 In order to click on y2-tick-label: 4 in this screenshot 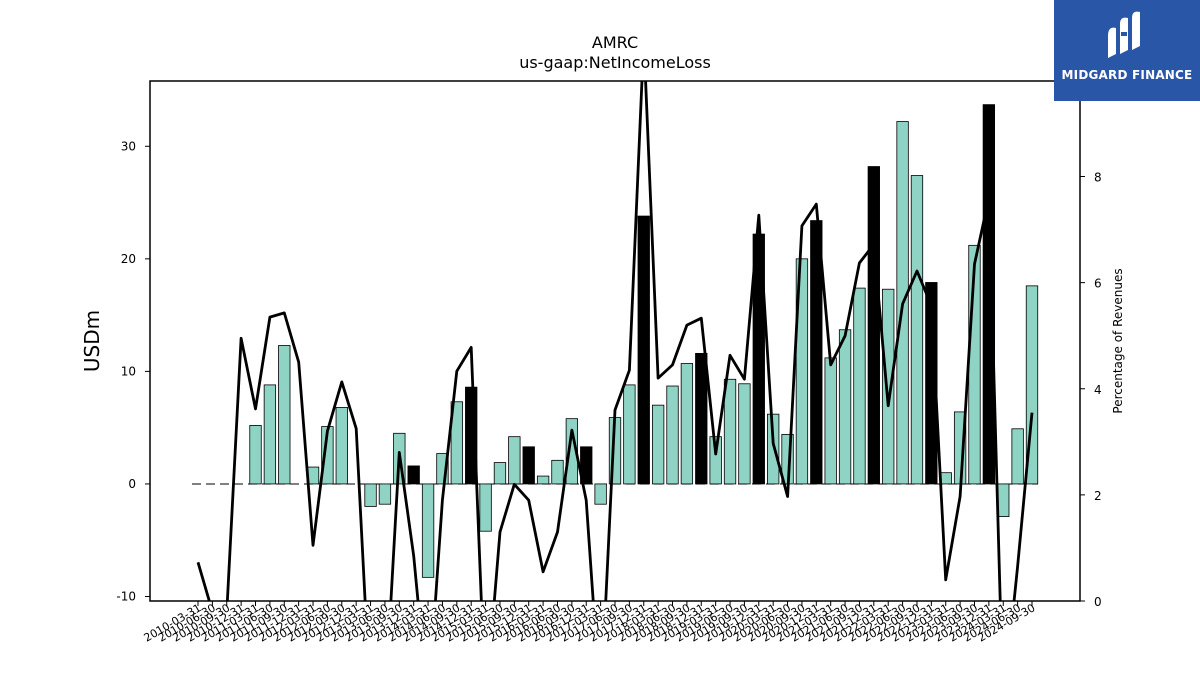, I will do `click(1098, 390)`.